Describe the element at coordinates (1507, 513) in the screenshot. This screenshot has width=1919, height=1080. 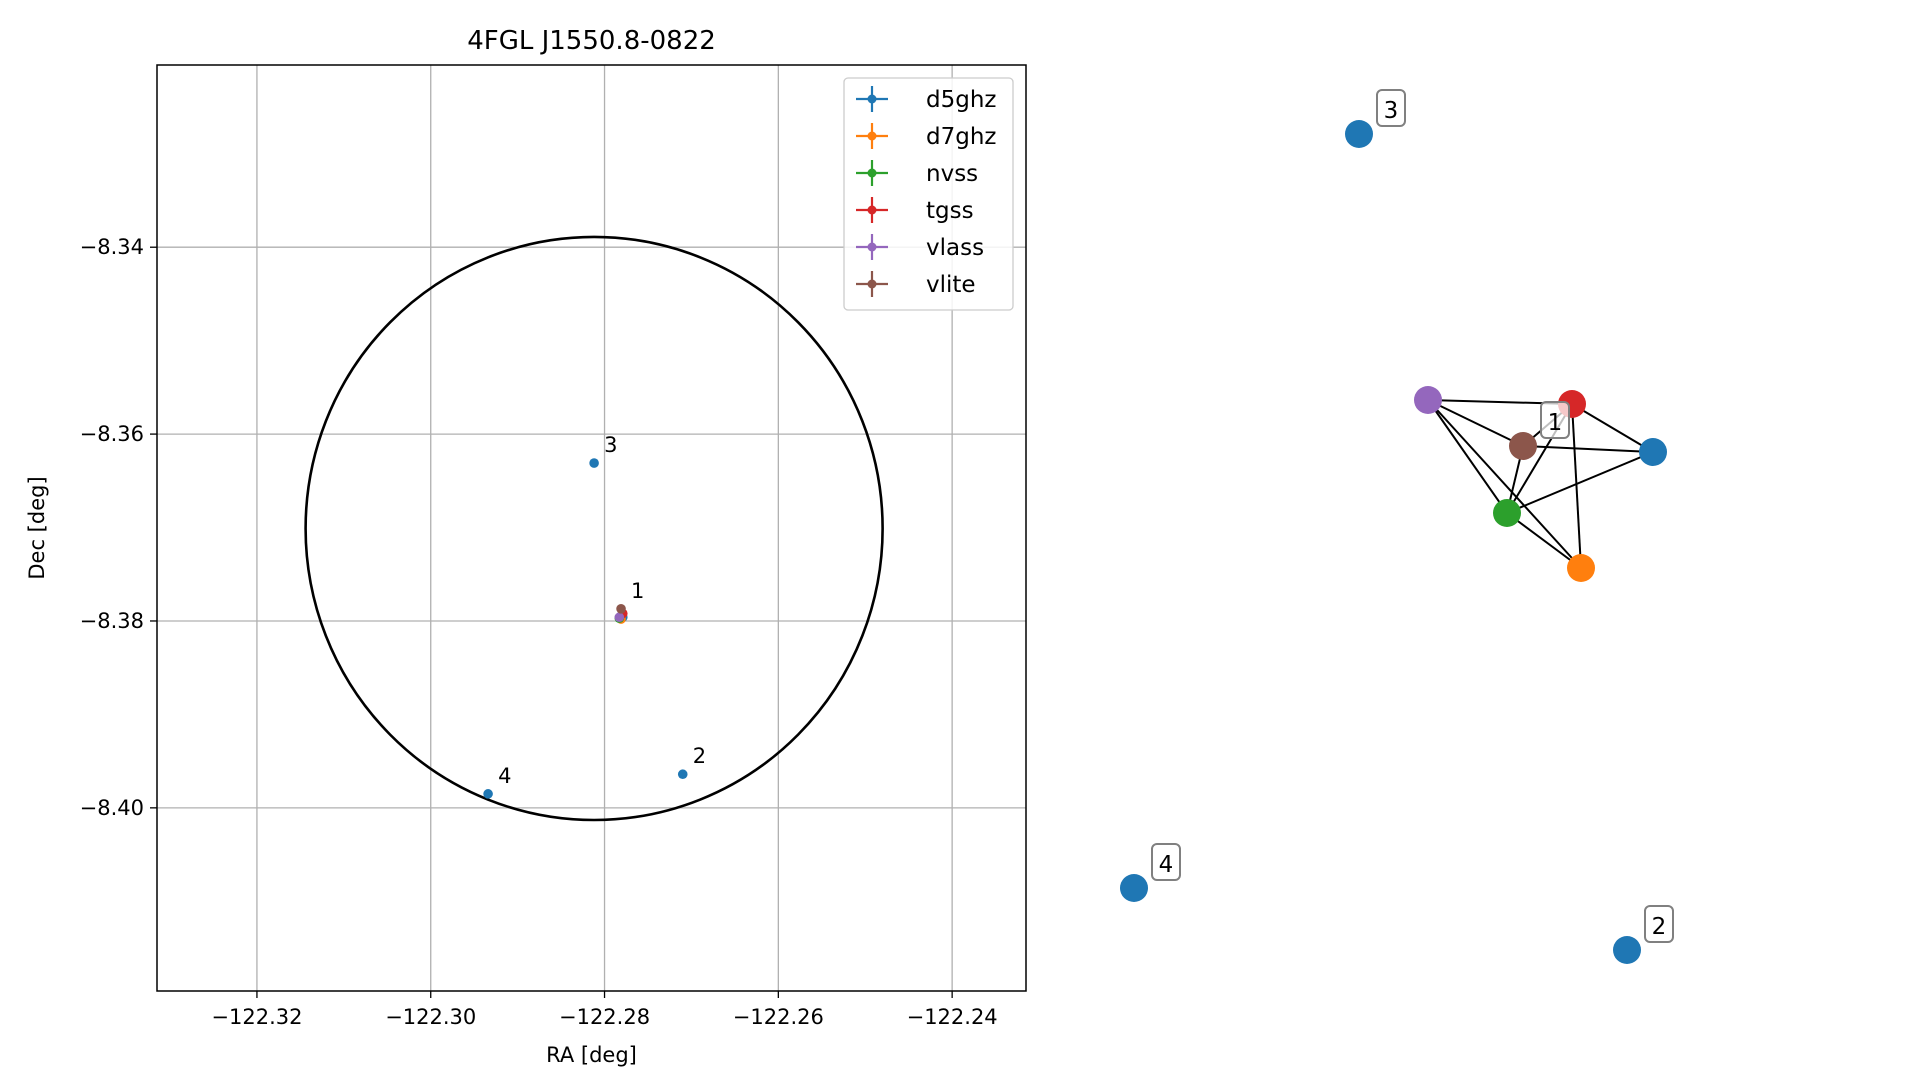
I see `graph-node-nvss` at that location.